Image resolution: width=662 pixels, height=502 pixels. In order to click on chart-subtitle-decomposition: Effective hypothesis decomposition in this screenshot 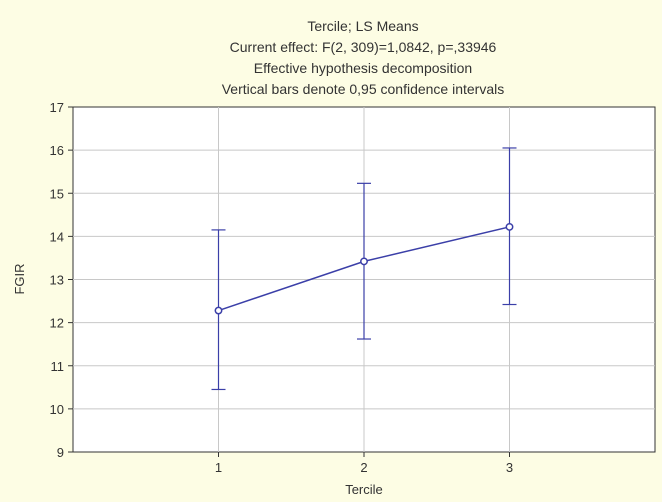, I will do `click(363, 68)`.